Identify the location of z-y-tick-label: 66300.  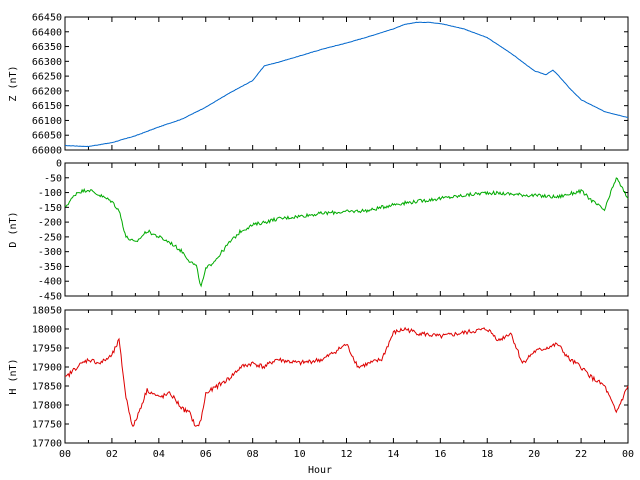
(47, 62).